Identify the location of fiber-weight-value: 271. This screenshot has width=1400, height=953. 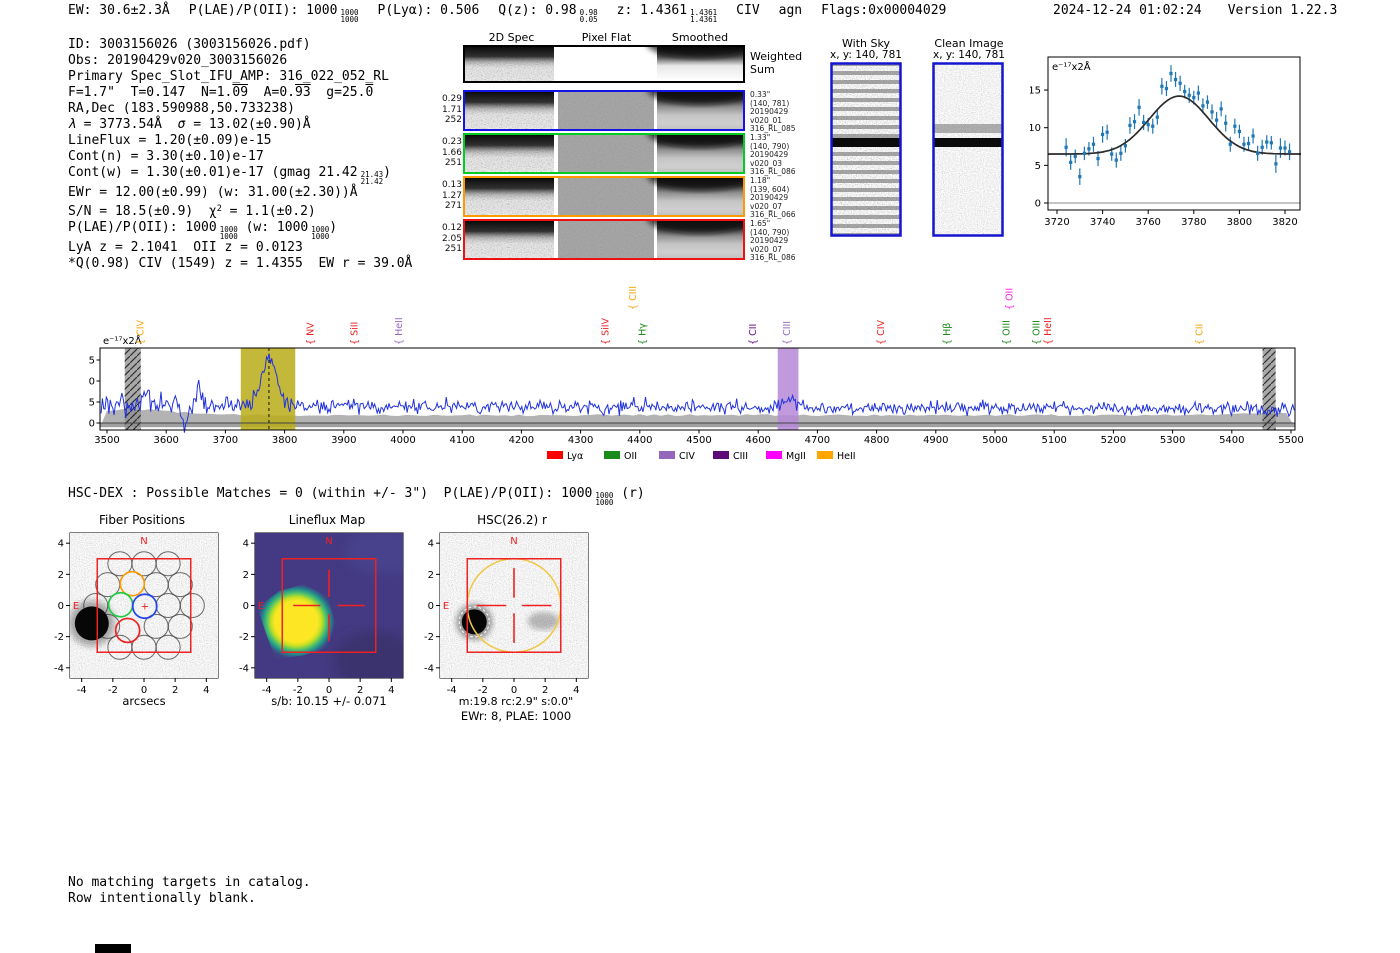
(453, 206).